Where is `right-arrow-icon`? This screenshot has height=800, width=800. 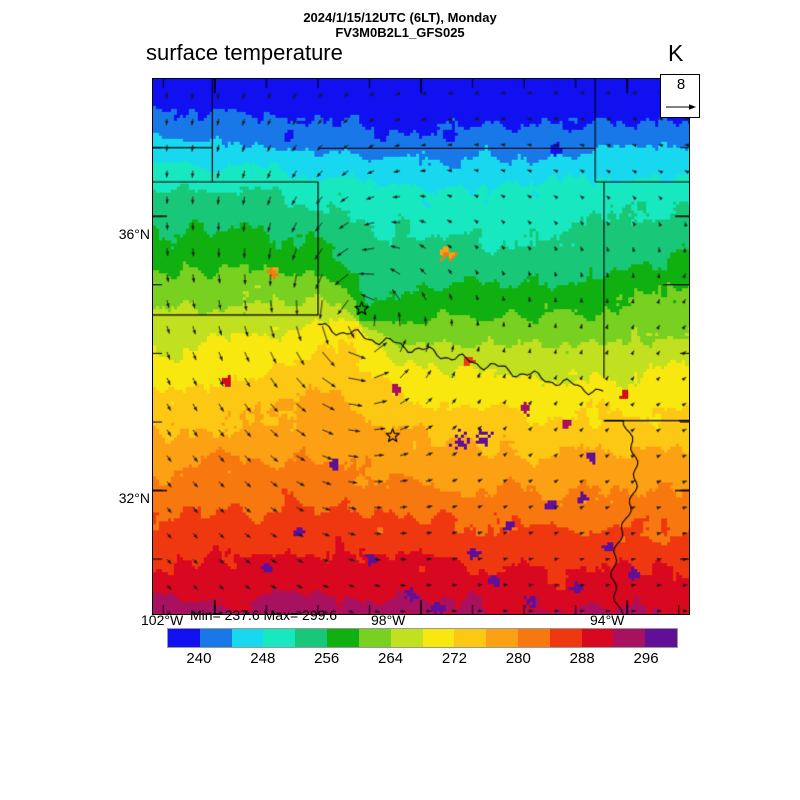
right-arrow-icon is located at coordinates (681, 107).